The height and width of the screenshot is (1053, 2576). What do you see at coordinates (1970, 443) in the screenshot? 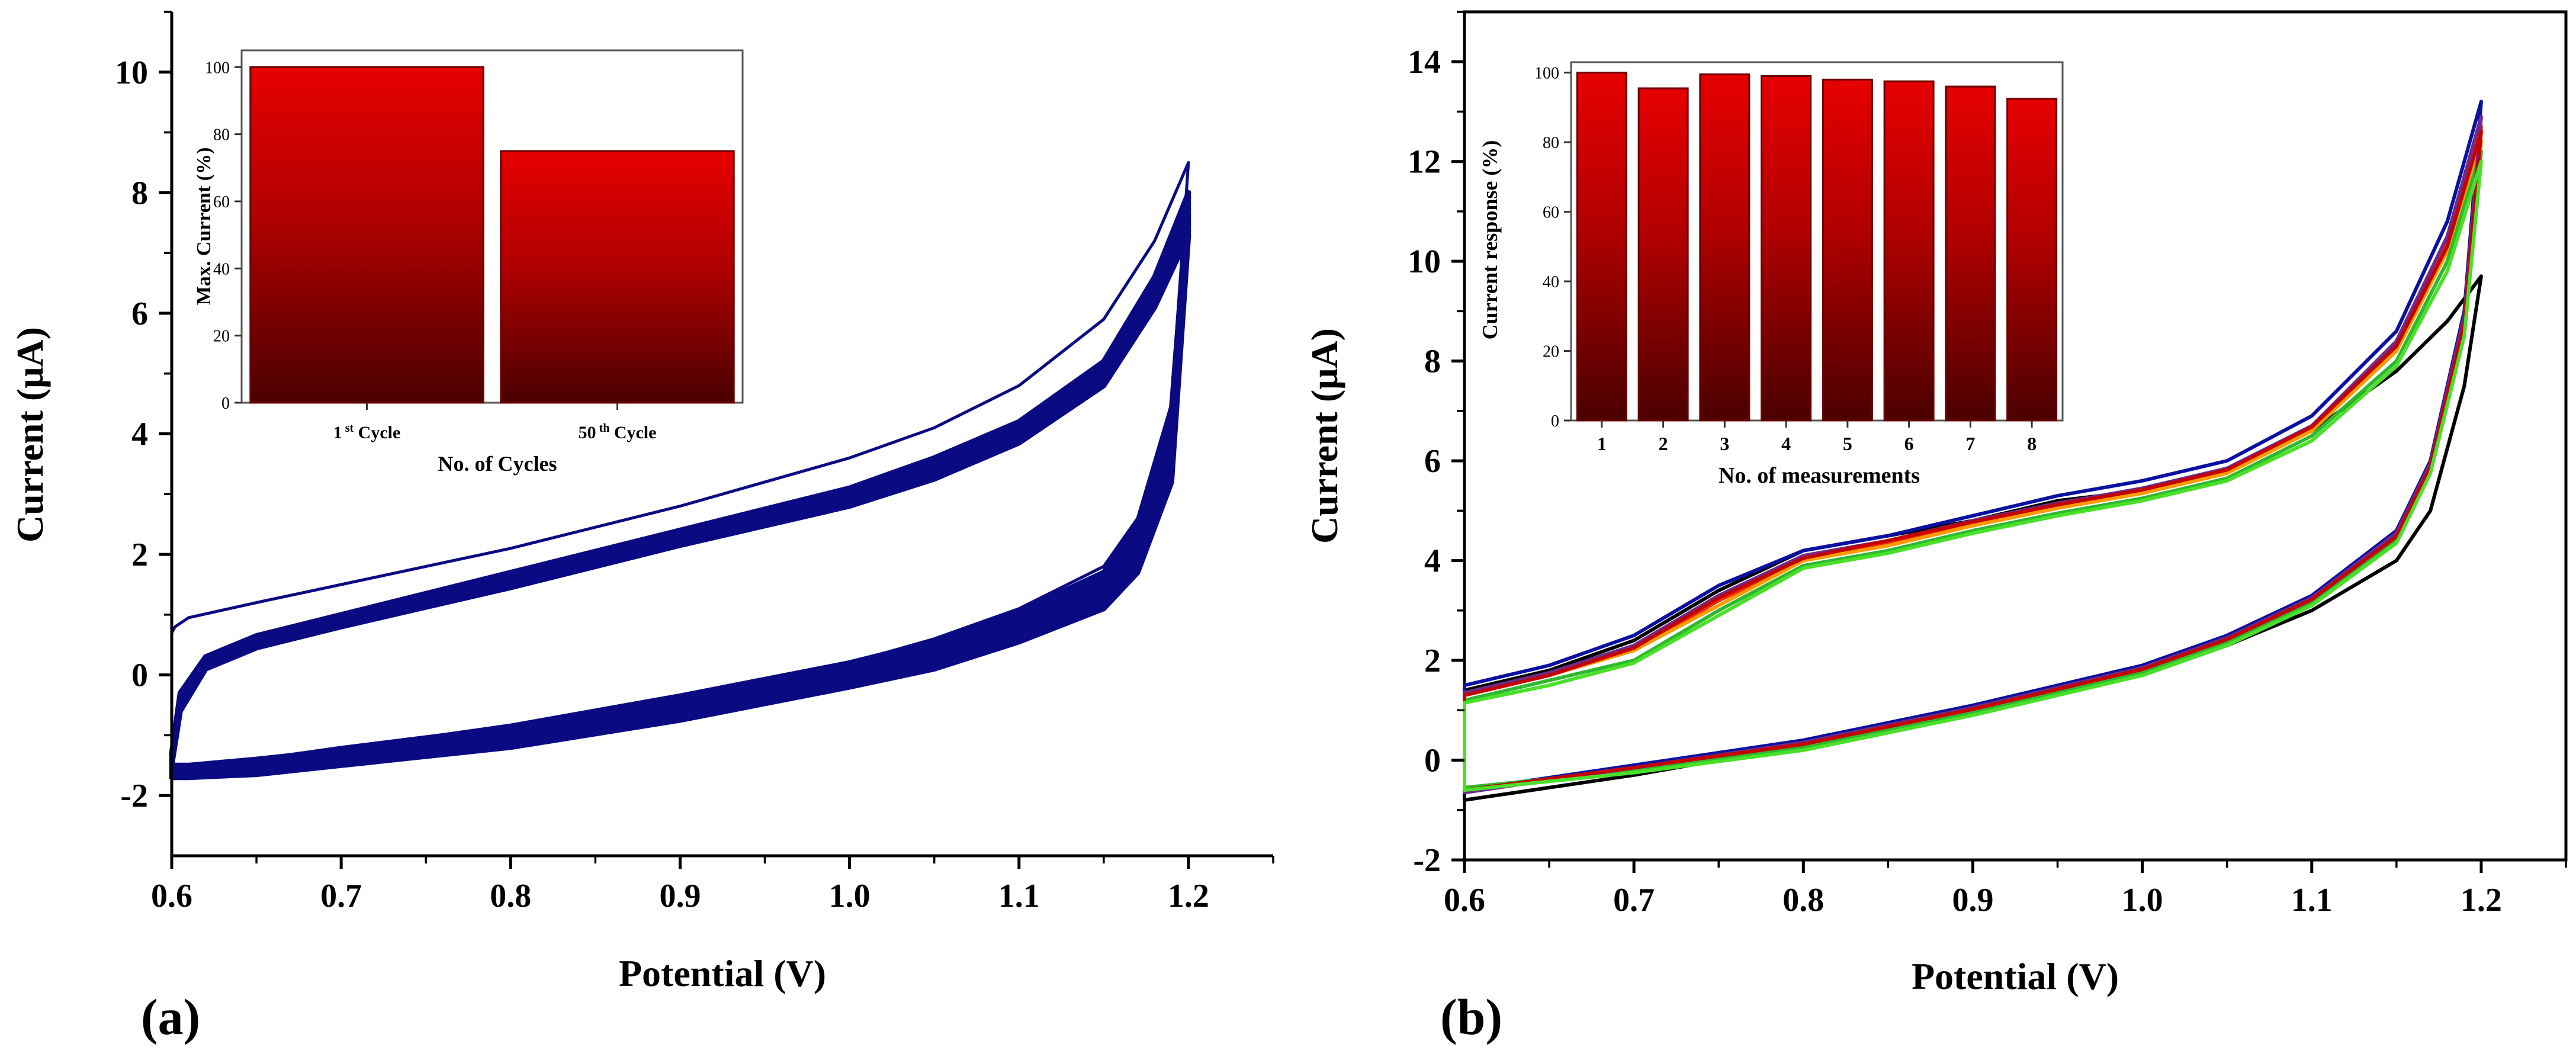
I see `panel-b-inset-x-tick-label: 7` at bounding box center [1970, 443].